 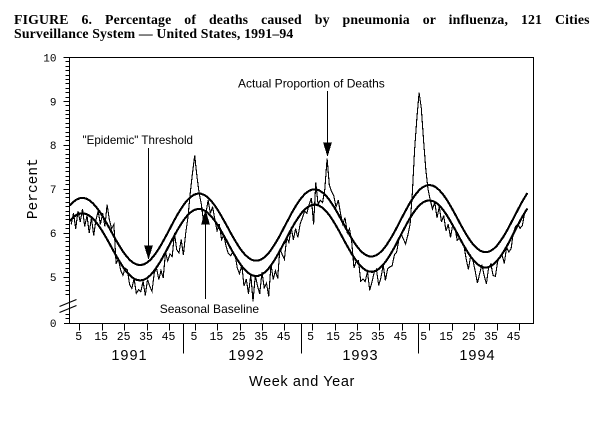 I want to click on svg-text: Percent, so click(x=34, y=188).